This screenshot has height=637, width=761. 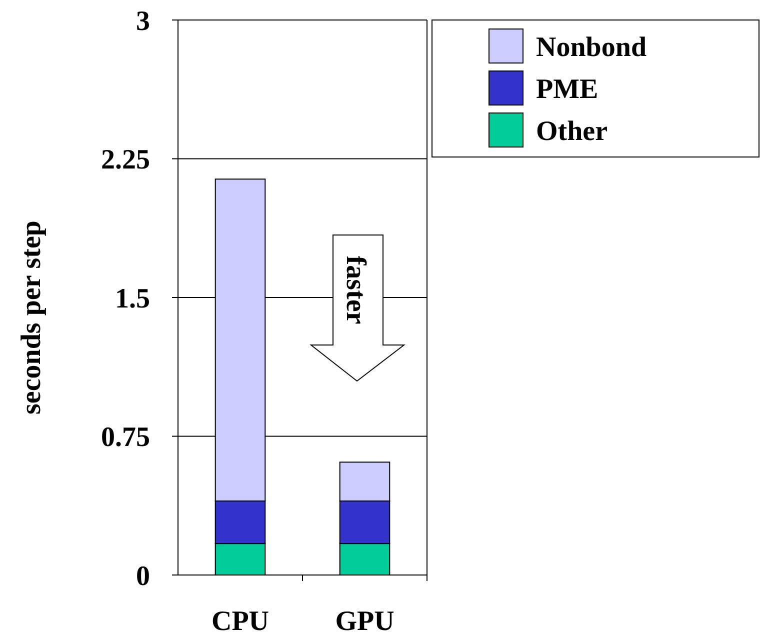 What do you see at coordinates (356, 290) in the screenshot?
I see `annotation: faster` at bounding box center [356, 290].